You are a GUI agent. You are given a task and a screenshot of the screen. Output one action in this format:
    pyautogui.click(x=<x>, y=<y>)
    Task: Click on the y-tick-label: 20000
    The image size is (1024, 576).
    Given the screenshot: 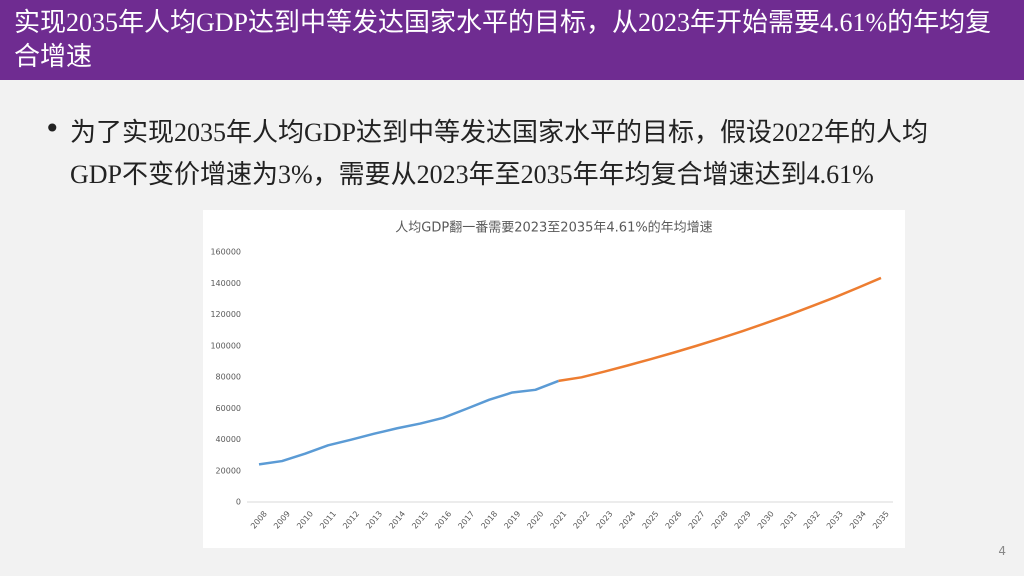 What is the action you would take?
    pyautogui.click(x=228, y=470)
    